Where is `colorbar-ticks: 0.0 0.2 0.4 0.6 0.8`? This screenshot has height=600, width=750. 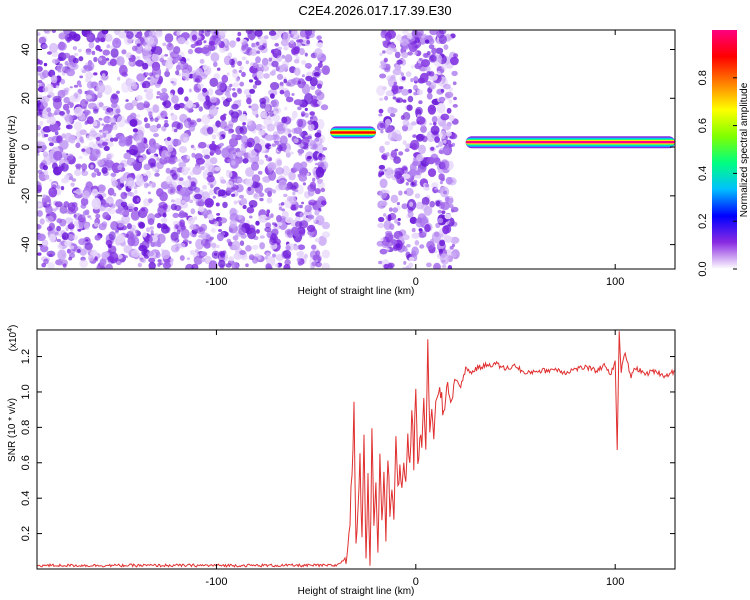
colorbar-ticks: 0.0 0.2 0.4 0.6 0.8 is located at coordinates (717, 173).